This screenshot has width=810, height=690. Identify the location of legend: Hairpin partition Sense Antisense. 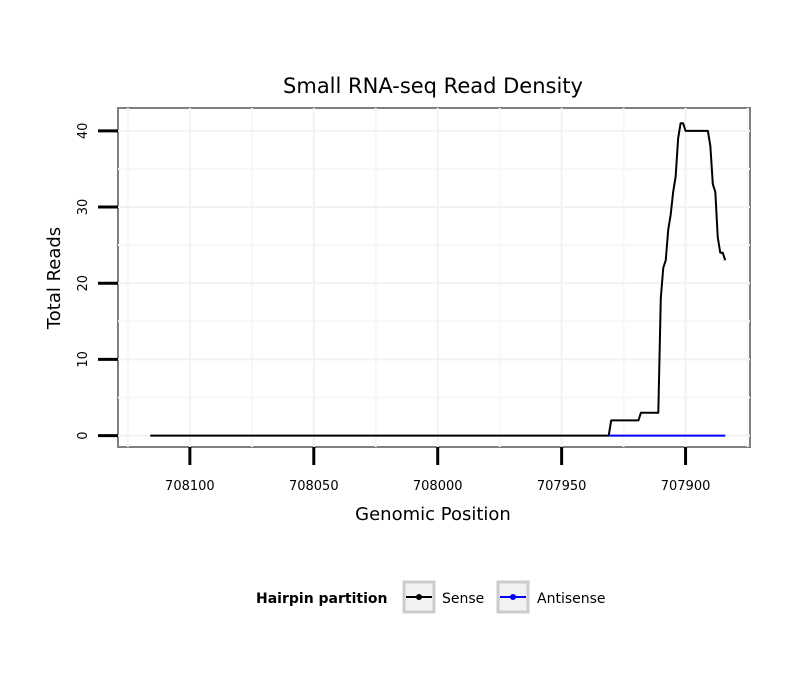
(431, 597).